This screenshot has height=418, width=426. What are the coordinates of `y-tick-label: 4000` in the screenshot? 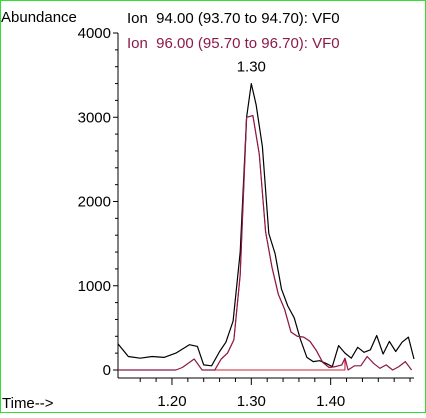 It's located at (94, 33).